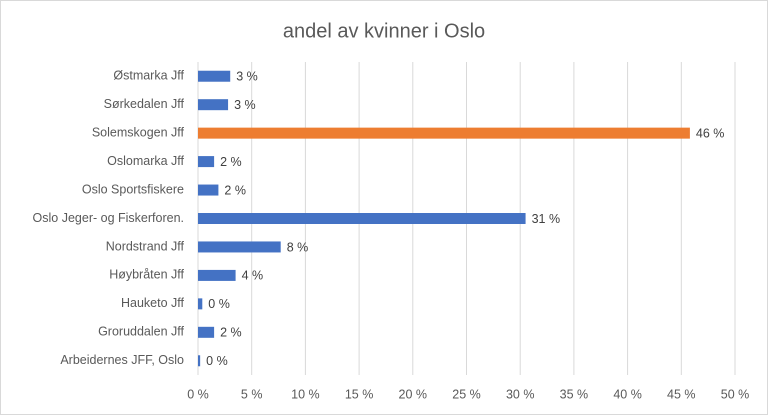 Image resolution: width=768 pixels, height=415 pixels. What do you see at coordinates (710, 133) in the screenshot?
I see `value-label: 46 %` at bounding box center [710, 133].